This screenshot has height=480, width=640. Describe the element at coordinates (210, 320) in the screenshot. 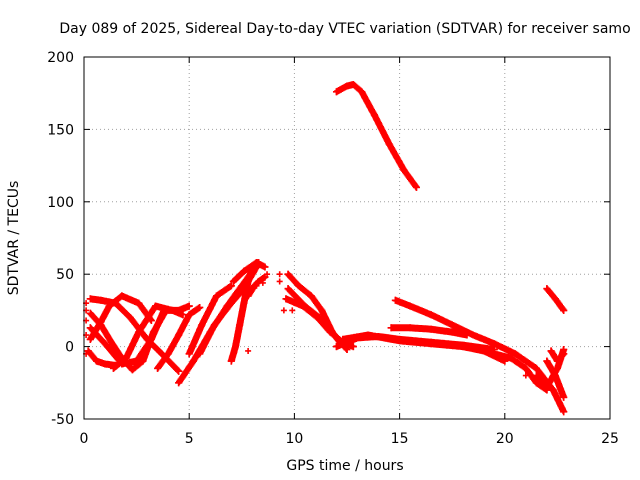

I see `series-pass-j` at that location.